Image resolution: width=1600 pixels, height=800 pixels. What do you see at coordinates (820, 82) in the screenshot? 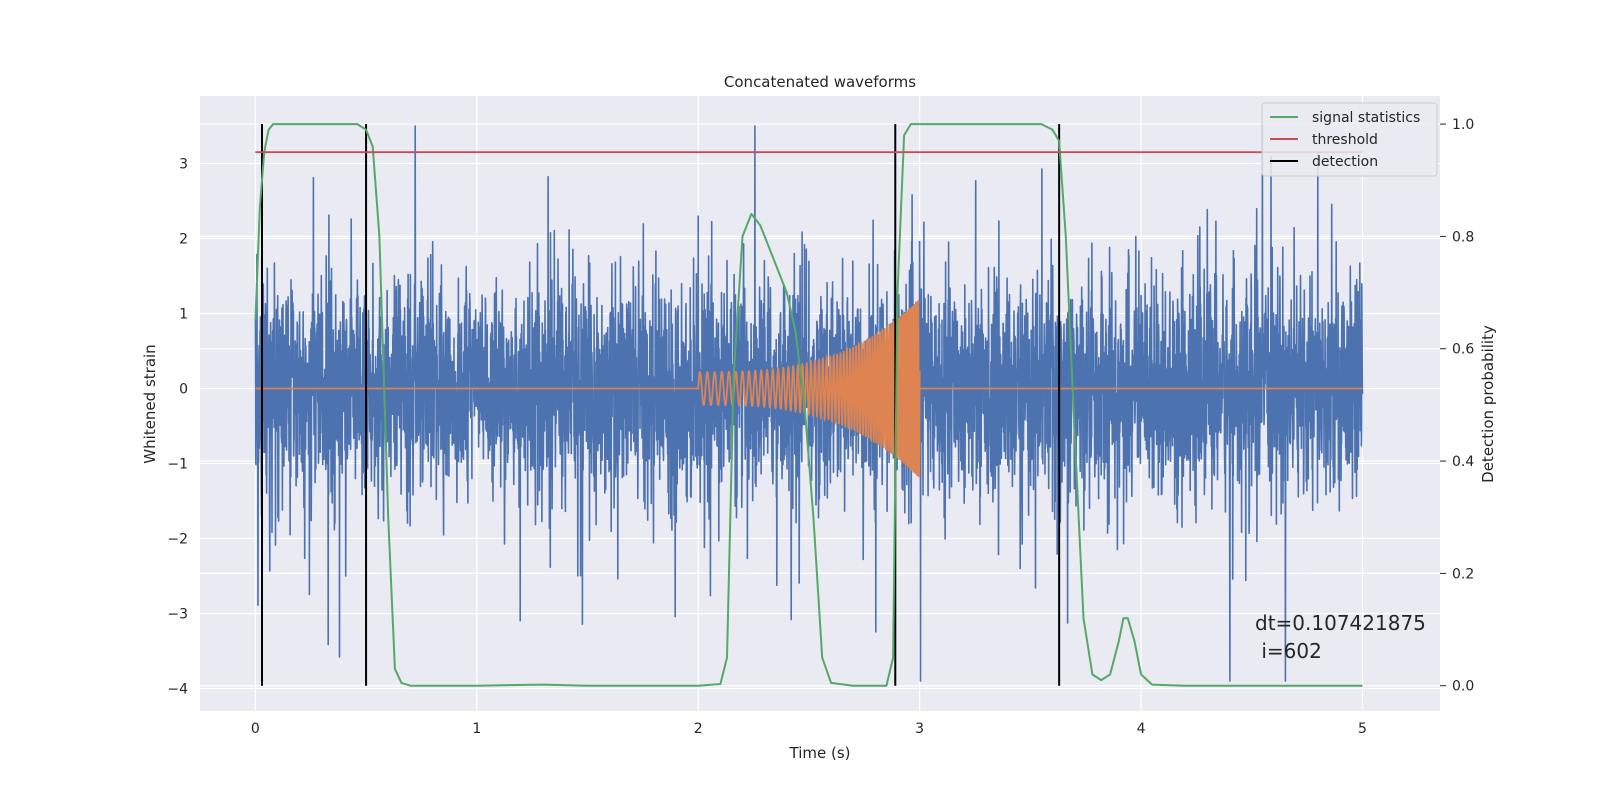
I see `chart-title: Concatenated waveforms` at bounding box center [820, 82].